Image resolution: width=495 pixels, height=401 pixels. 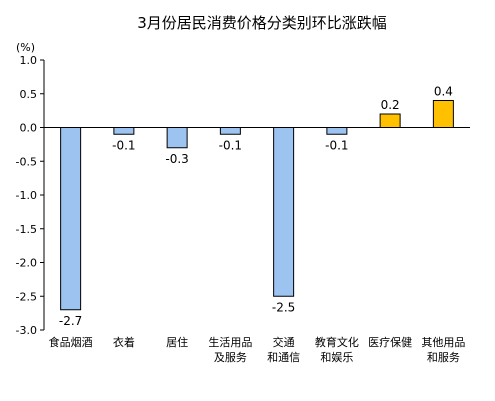 I want to click on category-label: 教育文化, so click(x=337, y=342).